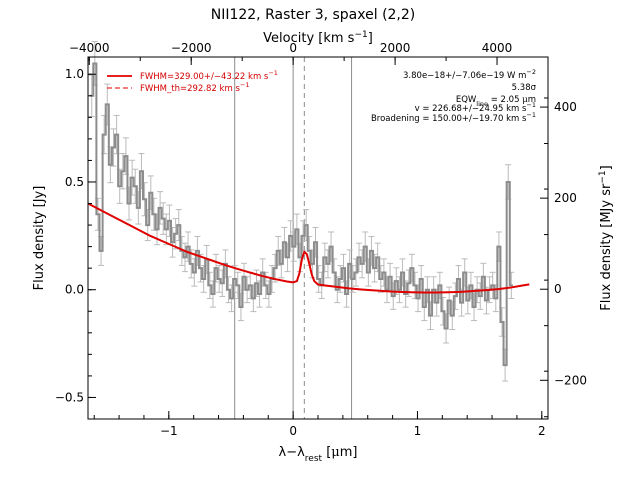  I want to click on legend-label-fwhm: FWHM=329.00+/−43.22 km s−1, so click(209, 75).